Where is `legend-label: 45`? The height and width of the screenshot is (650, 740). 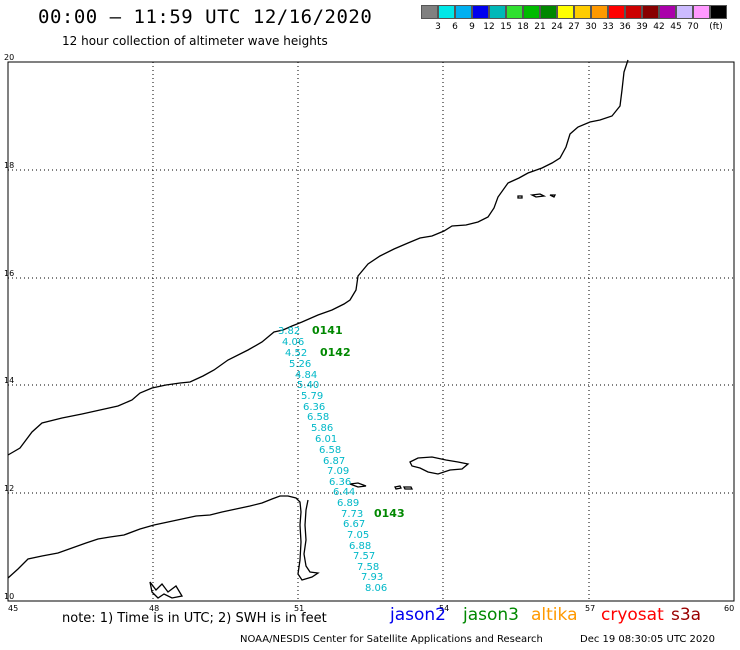
legend-label: 45 is located at coordinates (676, 27).